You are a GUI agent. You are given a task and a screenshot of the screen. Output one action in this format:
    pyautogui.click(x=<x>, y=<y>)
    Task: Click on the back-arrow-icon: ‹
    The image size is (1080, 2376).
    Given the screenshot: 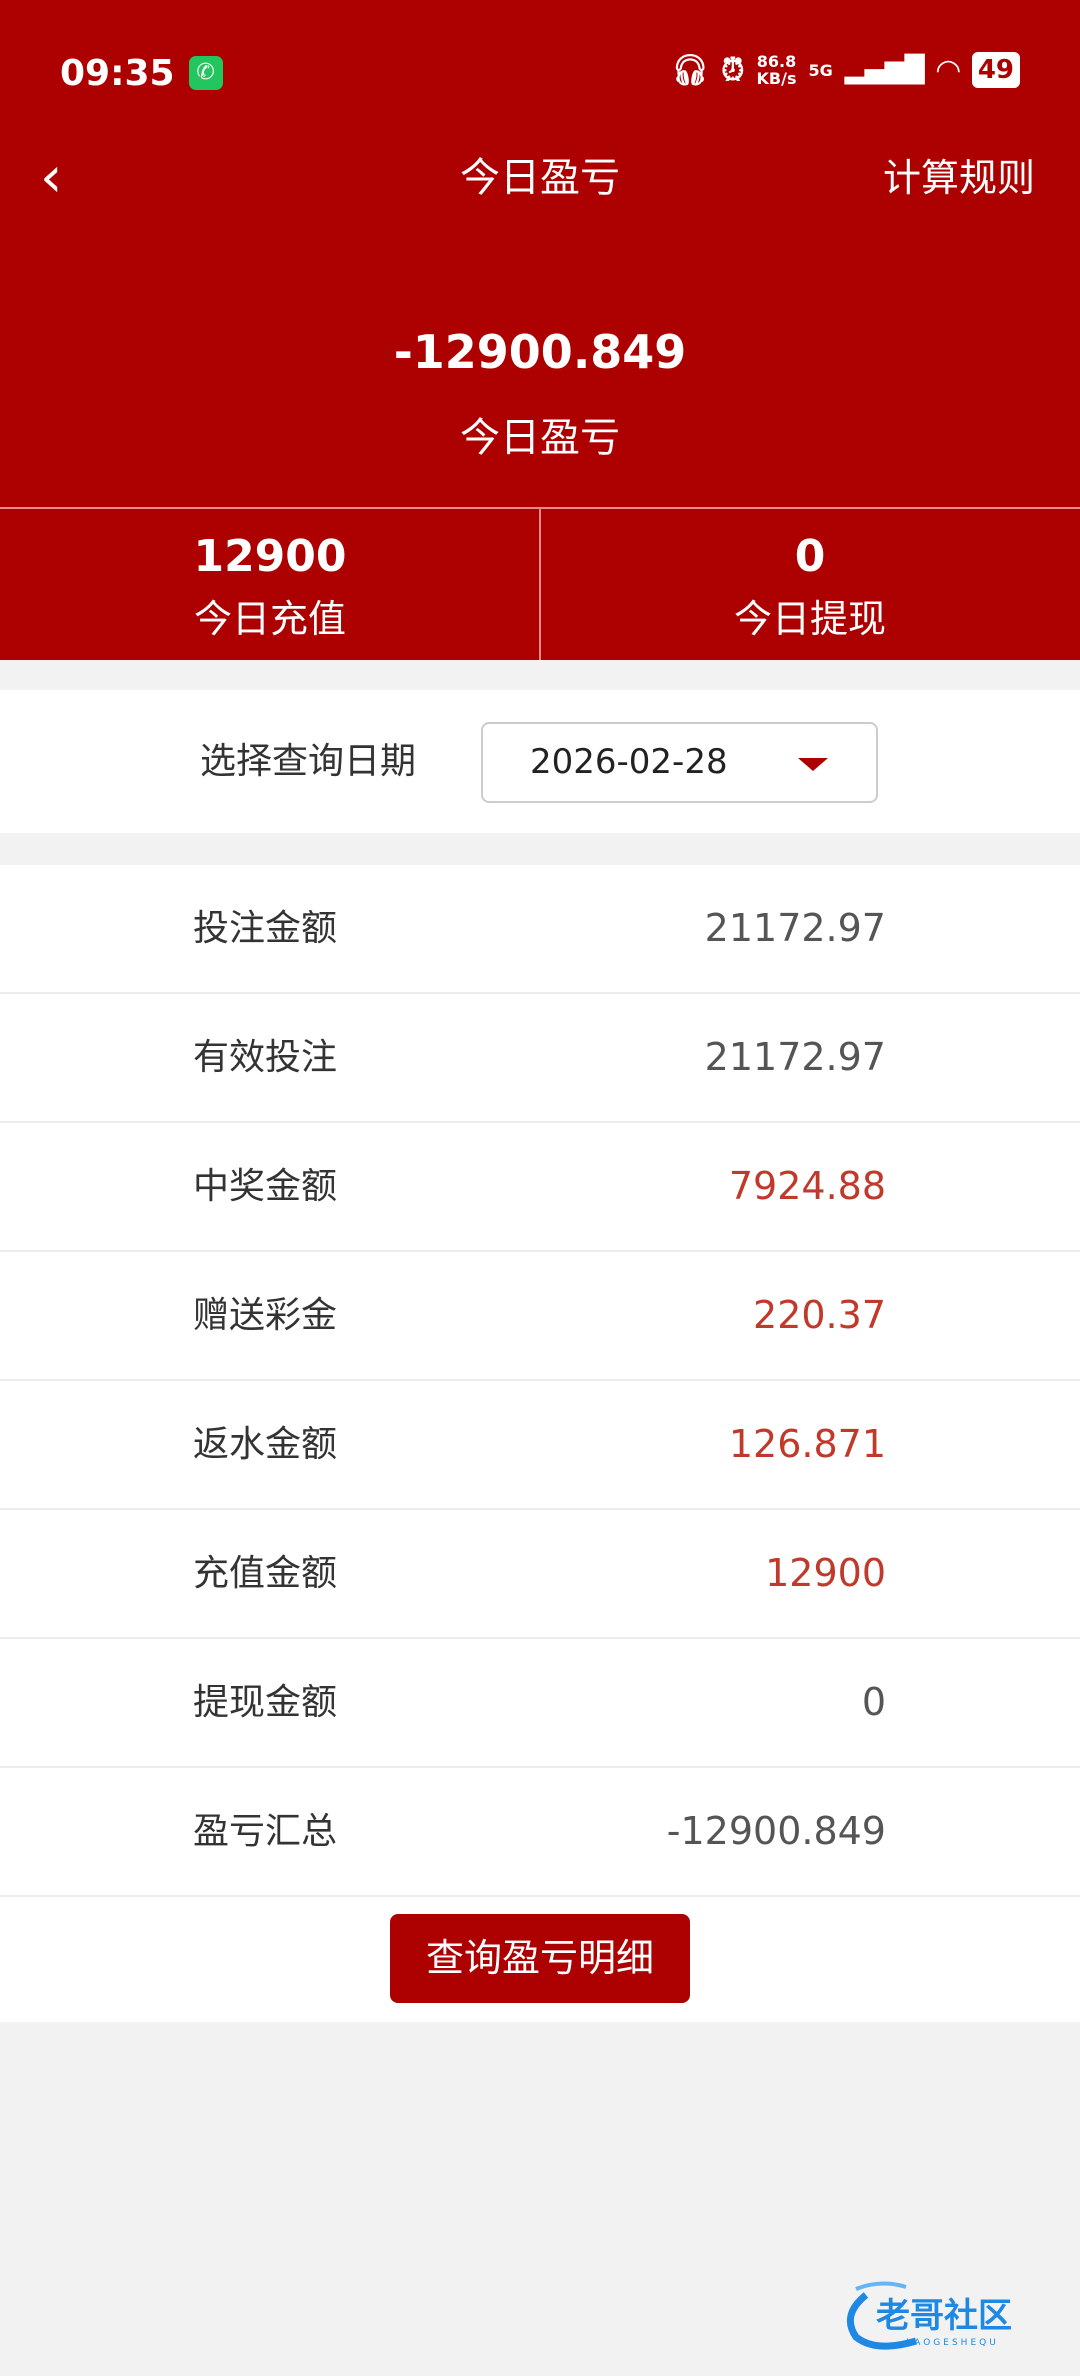 What is the action you would take?
    pyautogui.click(x=51, y=177)
    